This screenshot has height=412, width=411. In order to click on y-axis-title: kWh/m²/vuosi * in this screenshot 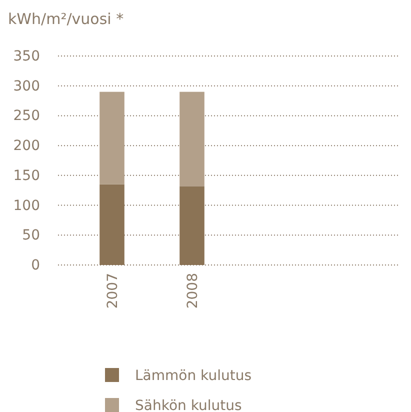, I will do `click(66, 19)`.